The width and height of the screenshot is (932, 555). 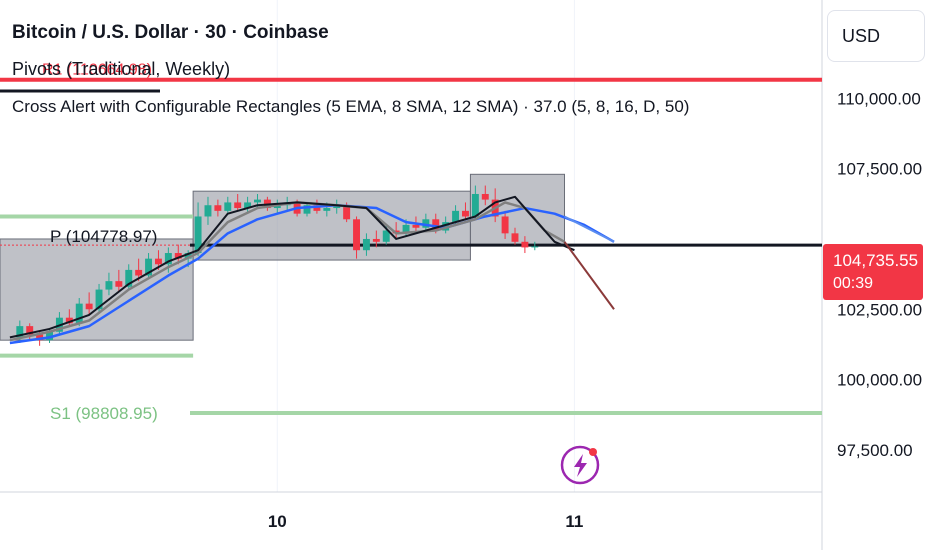 What do you see at coordinates (574, 521) in the screenshot?
I see `x-tick-label: 11` at bounding box center [574, 521].